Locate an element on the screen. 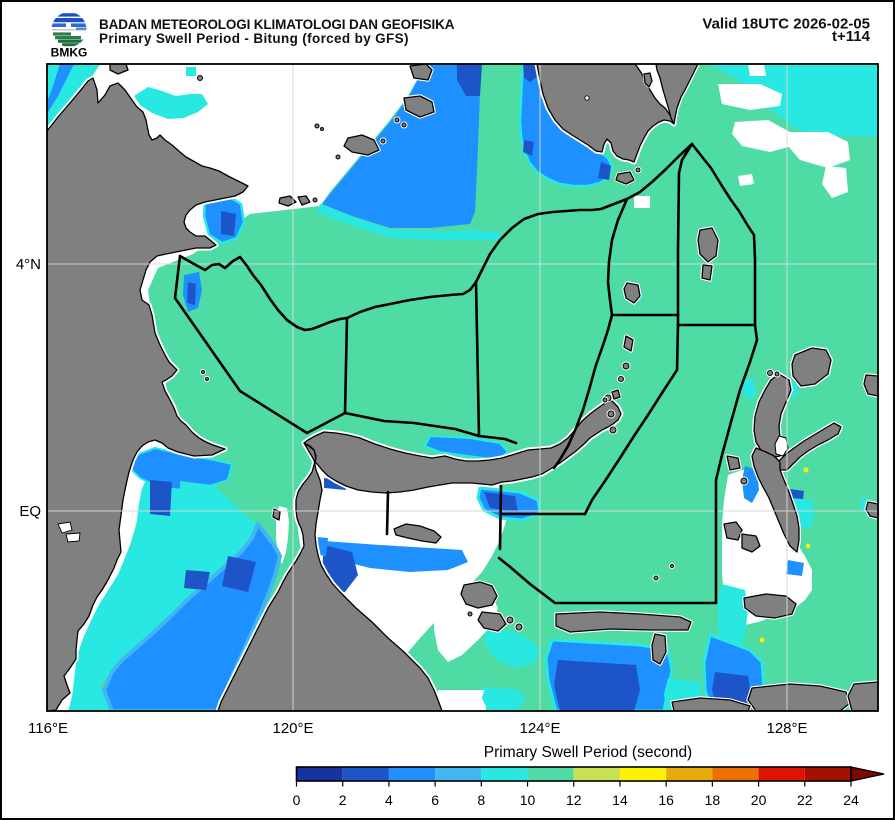 The image size is (895, 820). svg-text: 128°E is located at coordinates (786, 728).